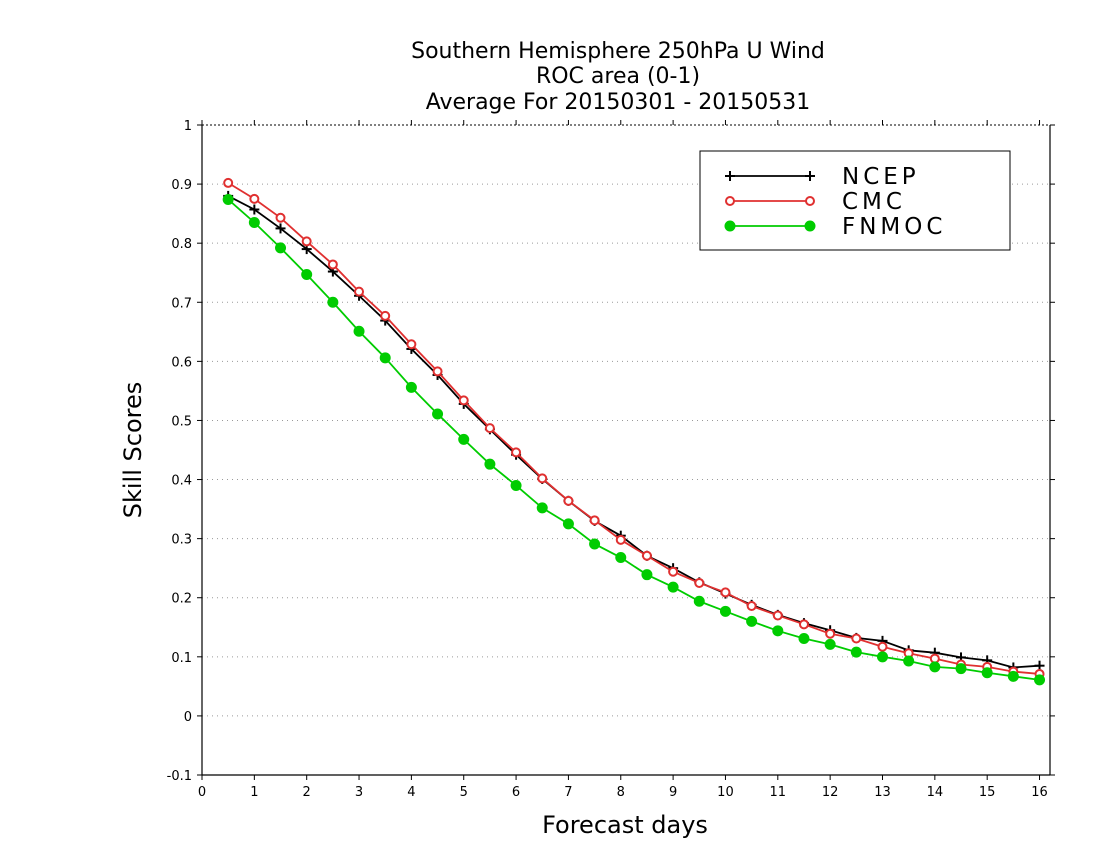  I want to click on x-tick-label: 2, so click(307, 792).